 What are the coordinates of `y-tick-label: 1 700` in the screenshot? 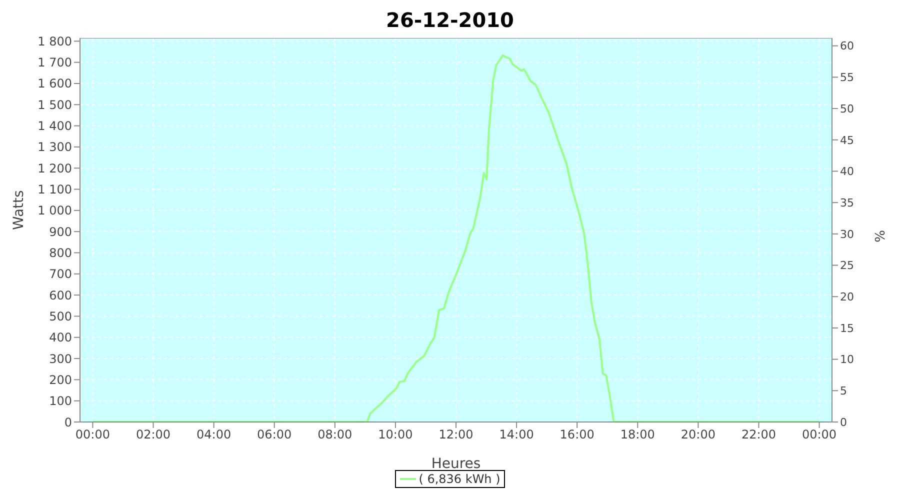 It's located at (55, 63).